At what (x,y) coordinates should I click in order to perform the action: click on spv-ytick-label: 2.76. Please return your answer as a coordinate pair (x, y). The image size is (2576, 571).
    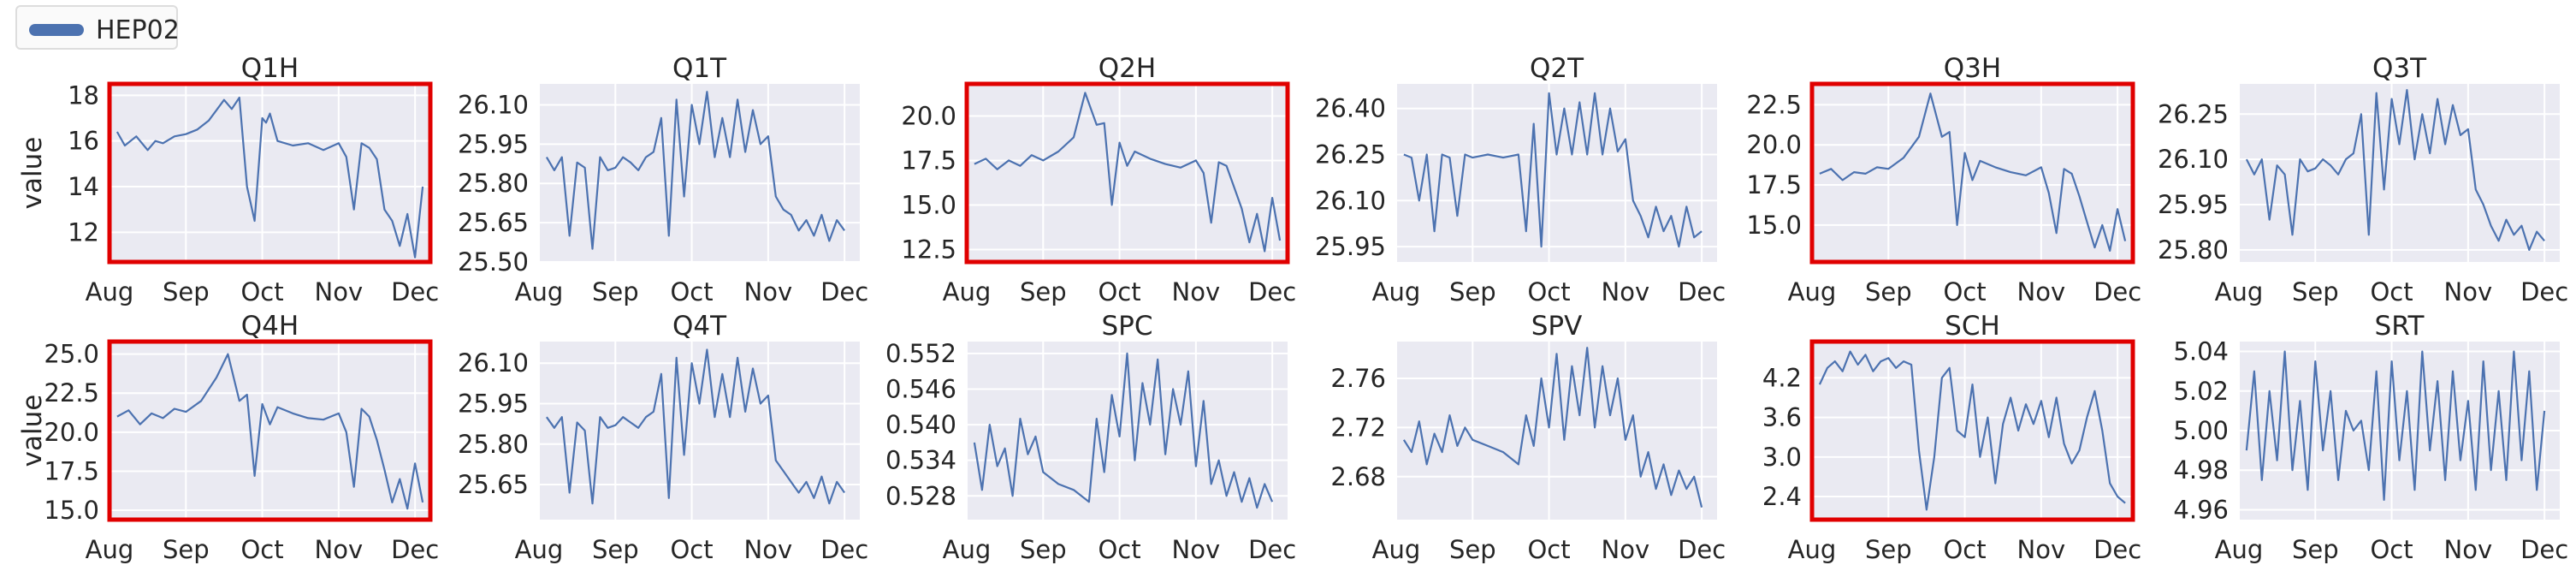
    Looking at the image, I should click on (1358, 378).